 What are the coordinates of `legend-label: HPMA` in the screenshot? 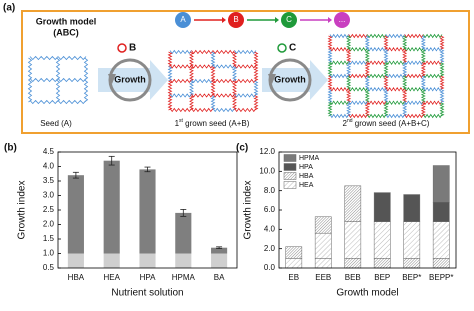 It's located at (309, 158).